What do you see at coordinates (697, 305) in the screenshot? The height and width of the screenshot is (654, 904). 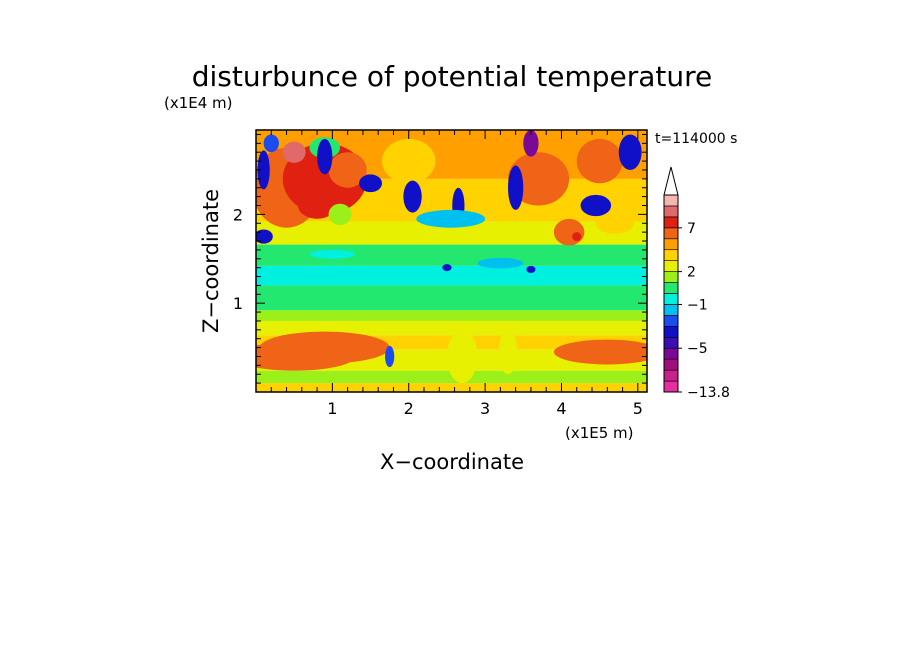 I see `colorbar-label: −1` at bounding box center [697, 305].